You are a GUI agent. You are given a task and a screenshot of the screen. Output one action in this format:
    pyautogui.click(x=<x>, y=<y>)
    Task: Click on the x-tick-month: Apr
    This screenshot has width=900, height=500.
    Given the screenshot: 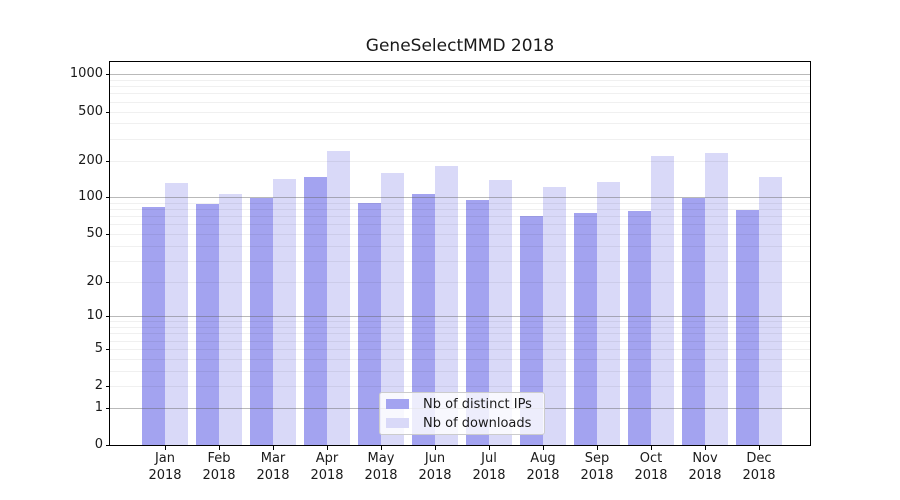 What is the action you would take?
    pyautogui.click(x=327, y=458)
    